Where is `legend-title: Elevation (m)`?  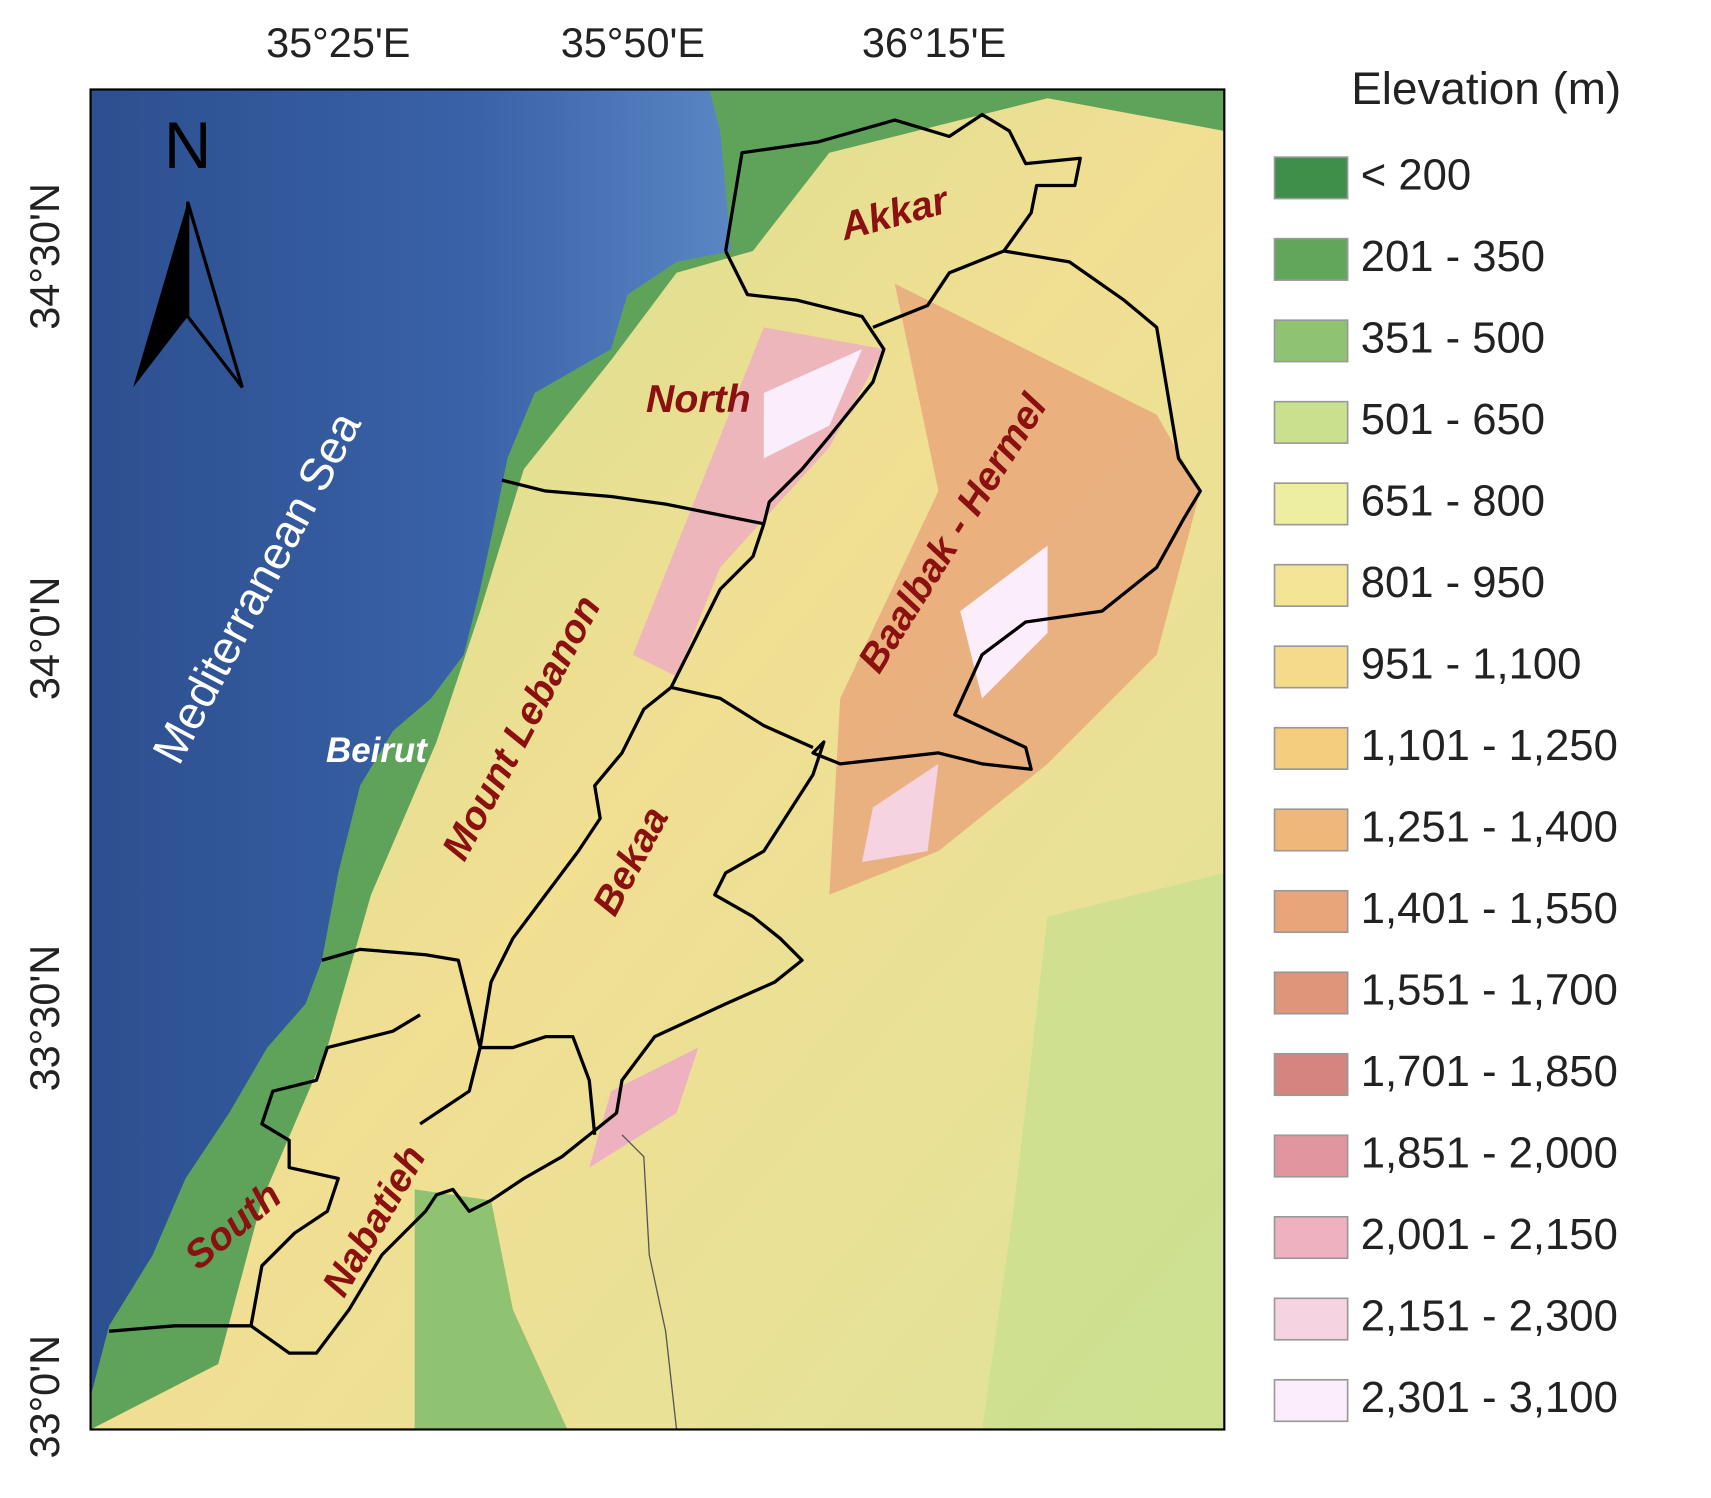
legend-title: Elevation (m) is located at coordinates (1486, 88).